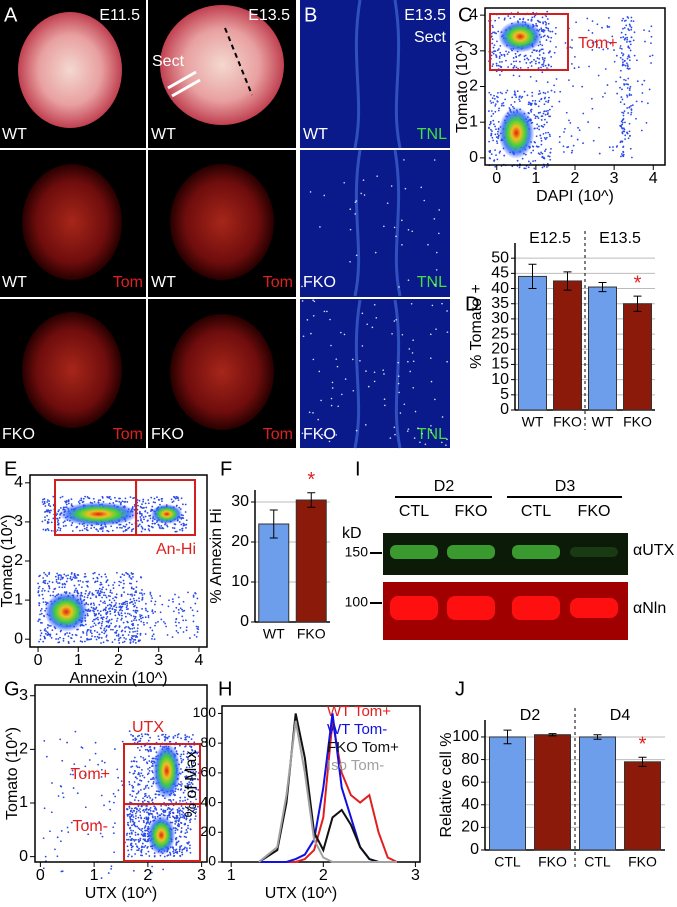 This screenshot has width=677, height=907. What do you see at coordinates (119, 15) in the screenshot?
I see `label: E11.5` at bounding box center [119, 15].